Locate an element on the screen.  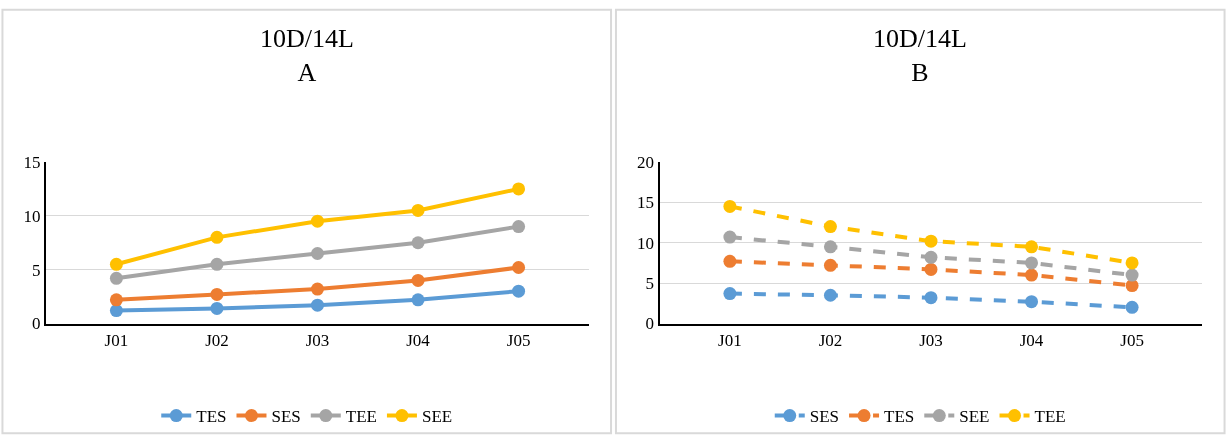
y-tick-label: 20 is located at coordinates (646, 162).